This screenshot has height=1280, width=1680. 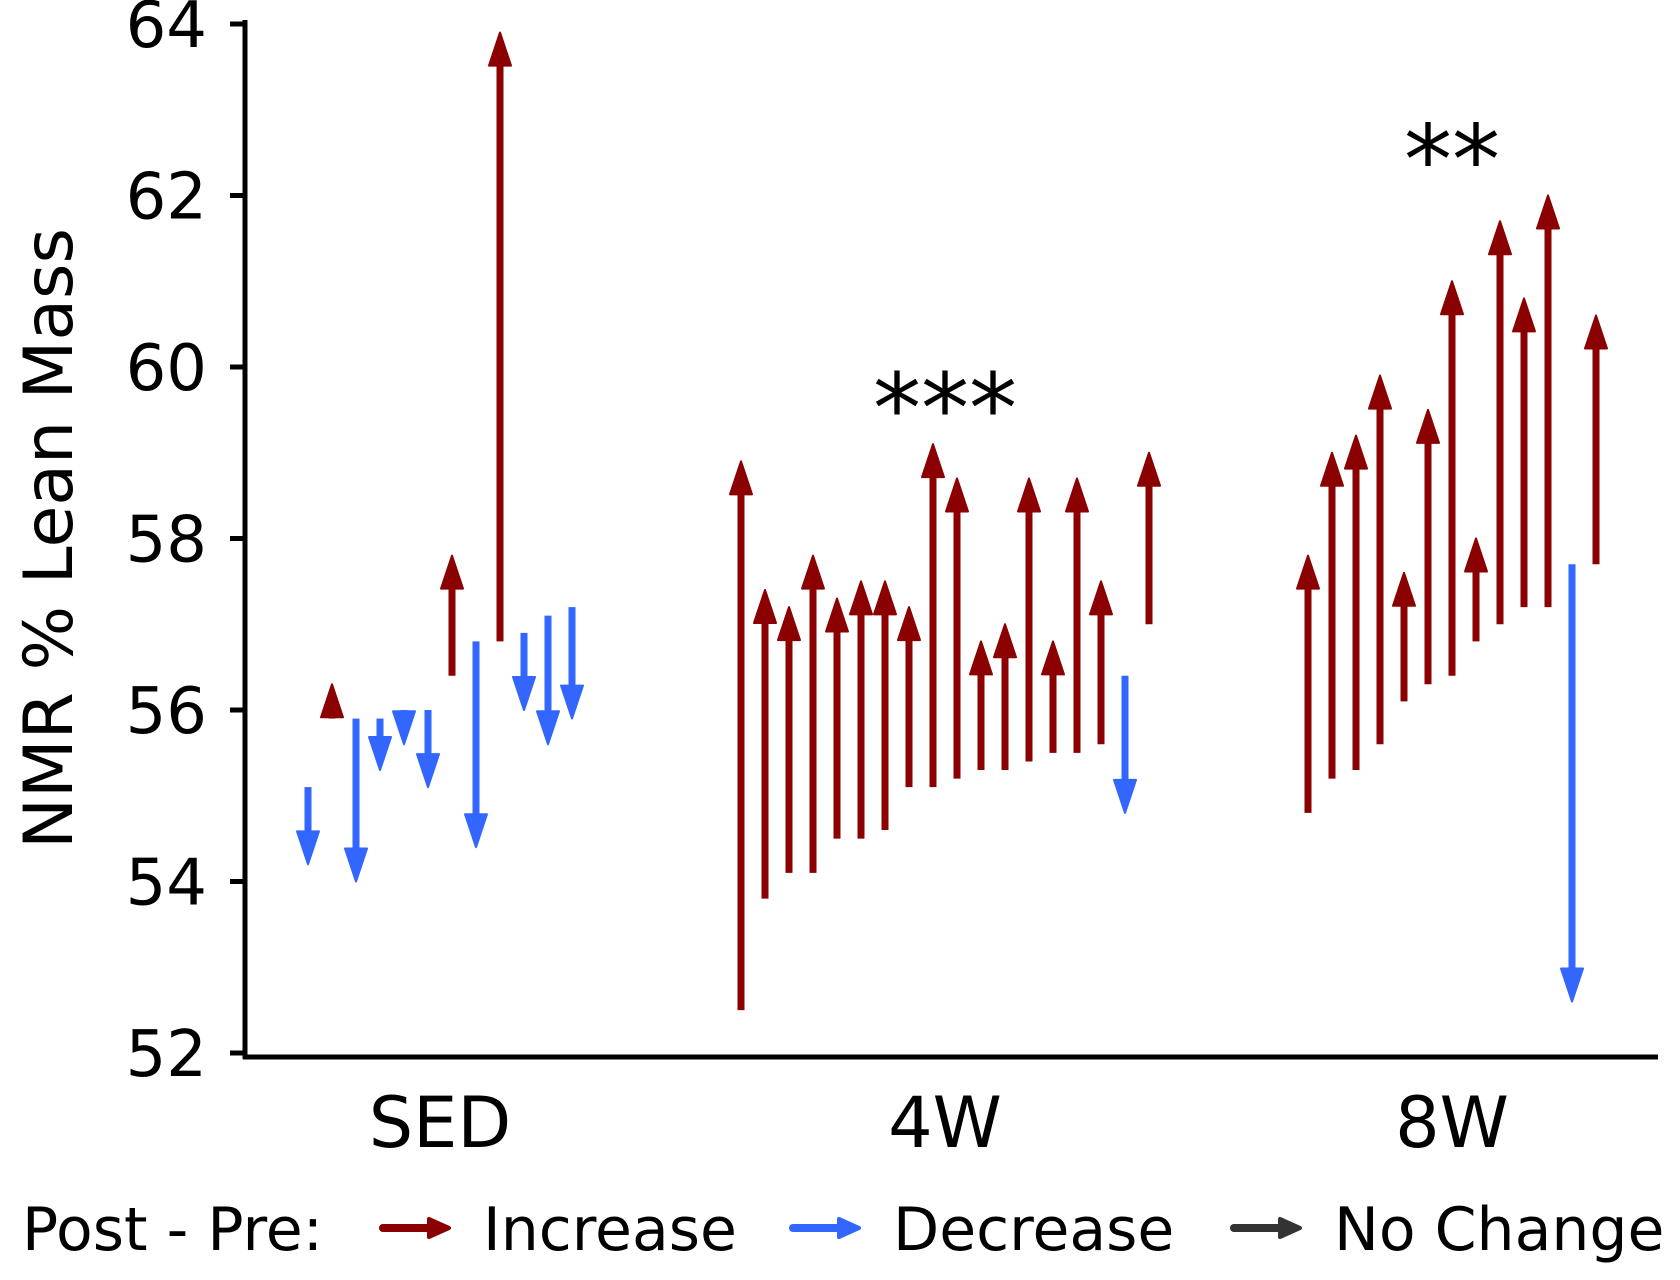 I want to click on x-tick-label-4w: 4W, so click(x=945, y=1123).